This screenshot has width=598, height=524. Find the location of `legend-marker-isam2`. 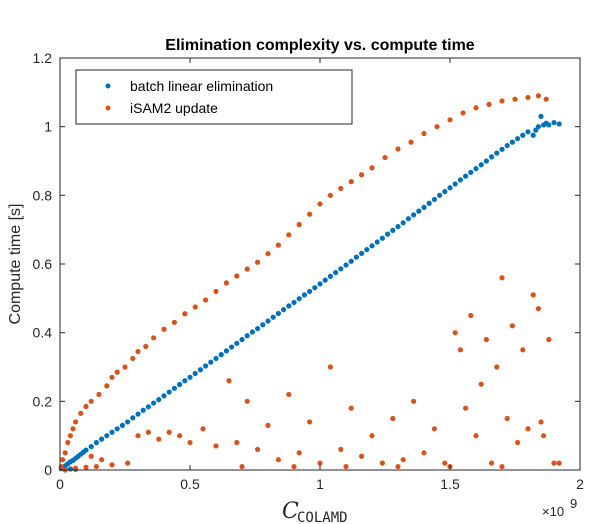

legend-marker-isam2 is located at coordinates (108, 108).